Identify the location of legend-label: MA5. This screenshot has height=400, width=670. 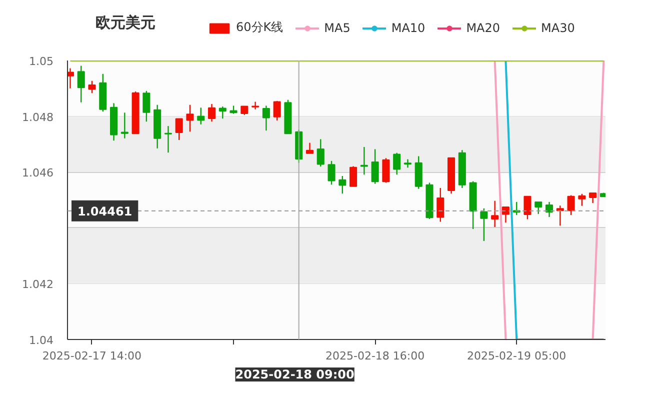
(337, 27).